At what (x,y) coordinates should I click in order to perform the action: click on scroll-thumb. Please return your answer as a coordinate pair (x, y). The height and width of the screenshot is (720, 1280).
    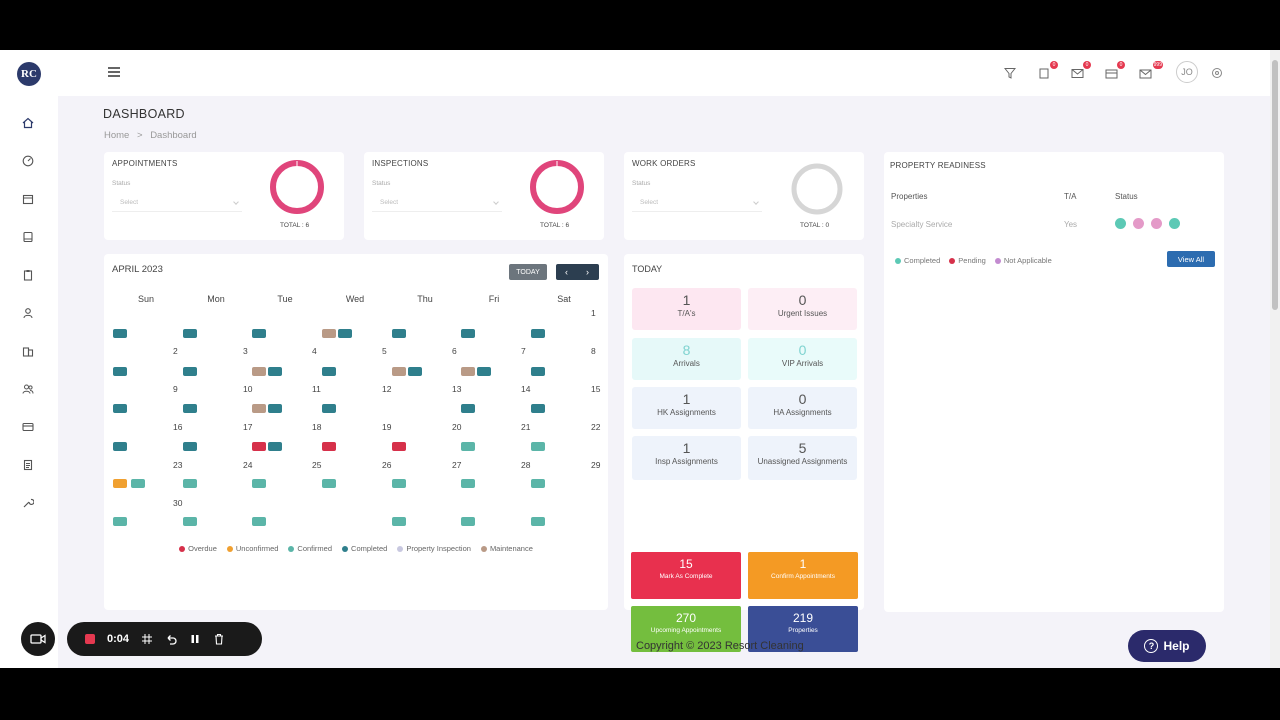
    Looking at the image, I should click on (1275, 185).